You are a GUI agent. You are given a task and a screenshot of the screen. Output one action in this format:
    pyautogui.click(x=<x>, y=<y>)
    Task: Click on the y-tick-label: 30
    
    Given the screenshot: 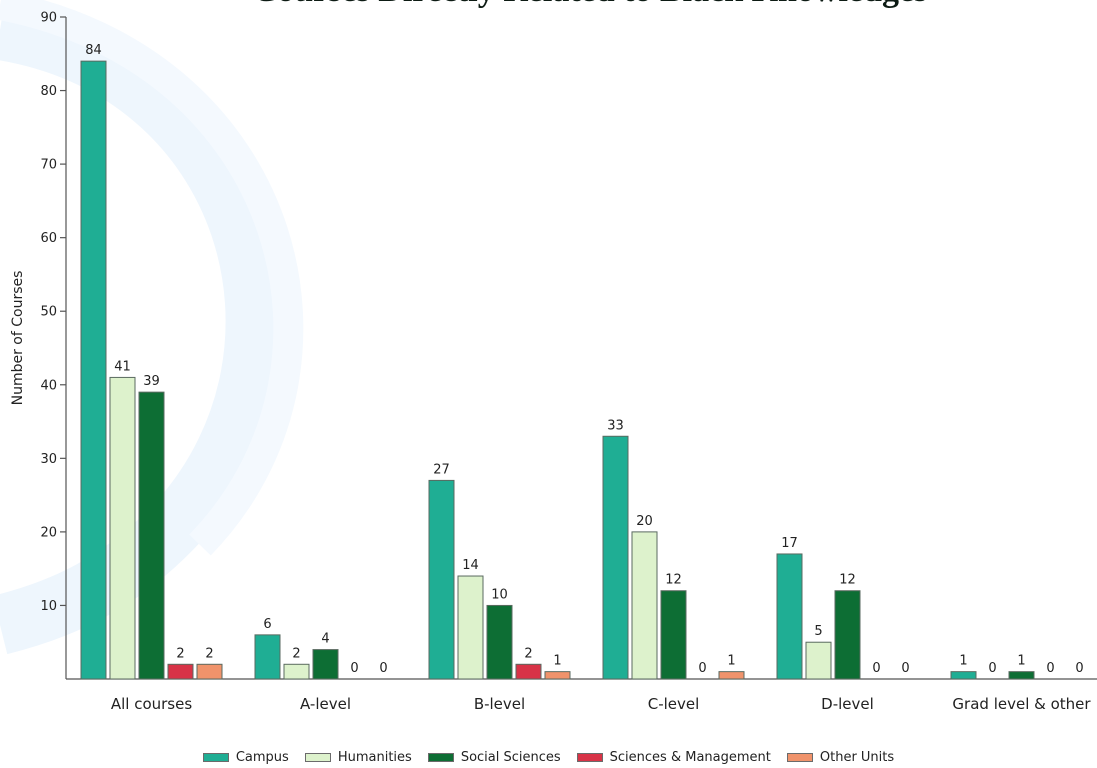 What is the action you would take?
    pyautogui.click(x=48, y=459)
    